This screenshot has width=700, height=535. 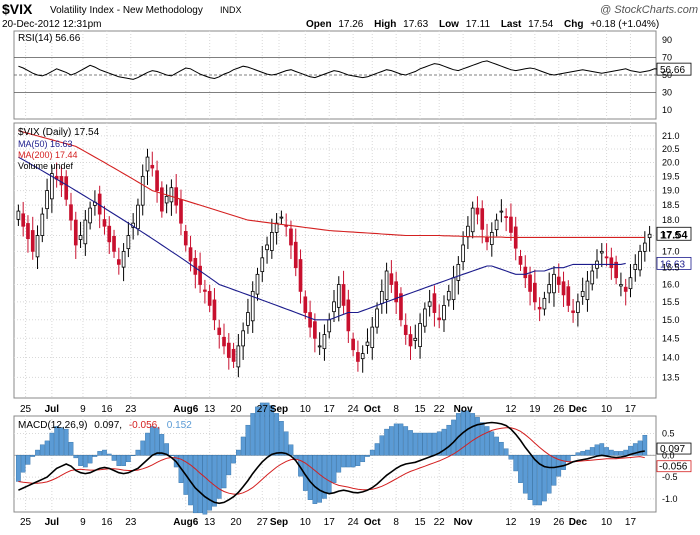 I want to click on price-tick-label: 19.5, so click(x=671, y=176).